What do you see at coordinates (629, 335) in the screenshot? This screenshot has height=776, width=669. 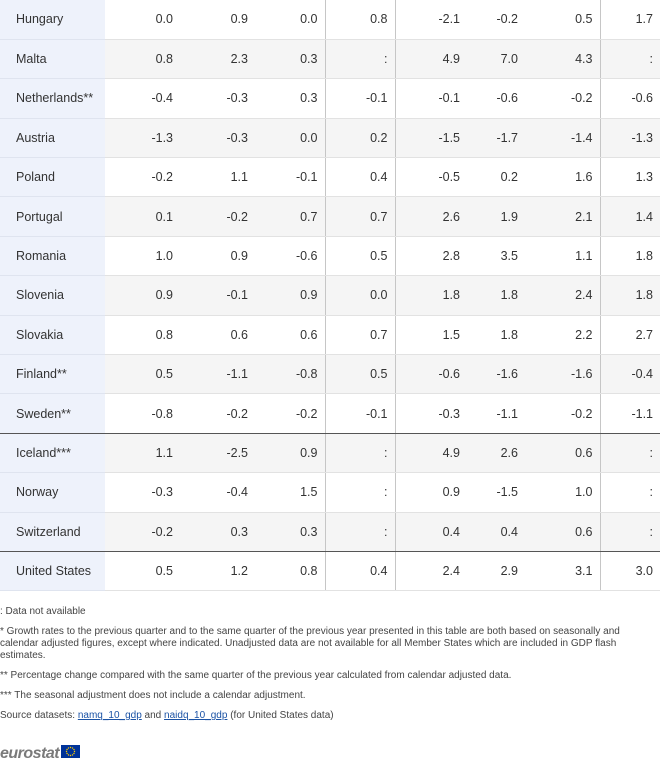 I see `value-cell: 2.7` at bounding box center [629, 335].